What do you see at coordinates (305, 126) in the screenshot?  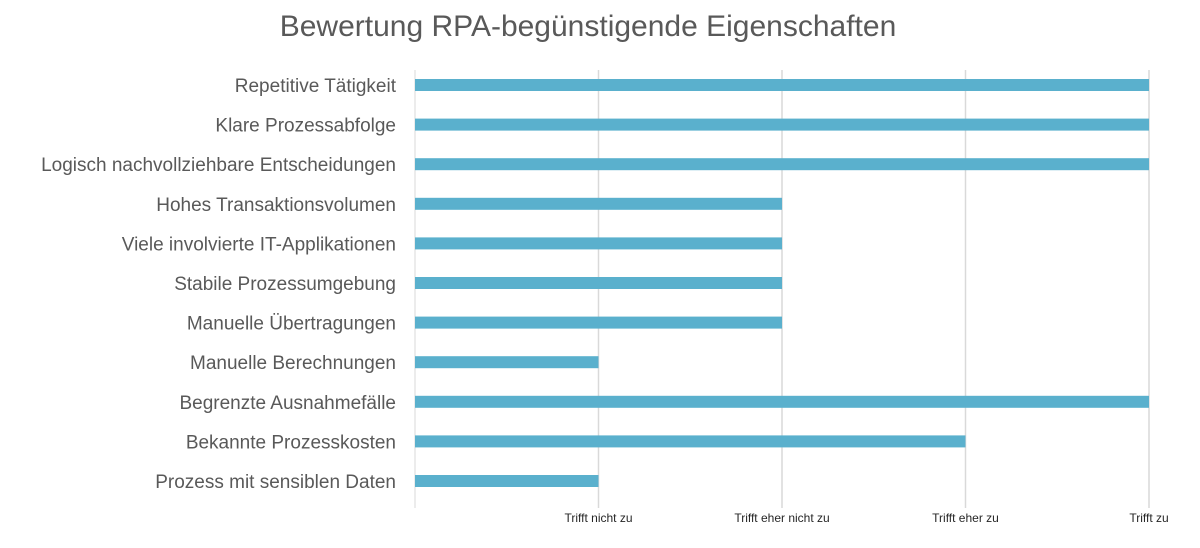 I see `category-label: Klare Prozessabfolge` at bounding box center [305, 126].